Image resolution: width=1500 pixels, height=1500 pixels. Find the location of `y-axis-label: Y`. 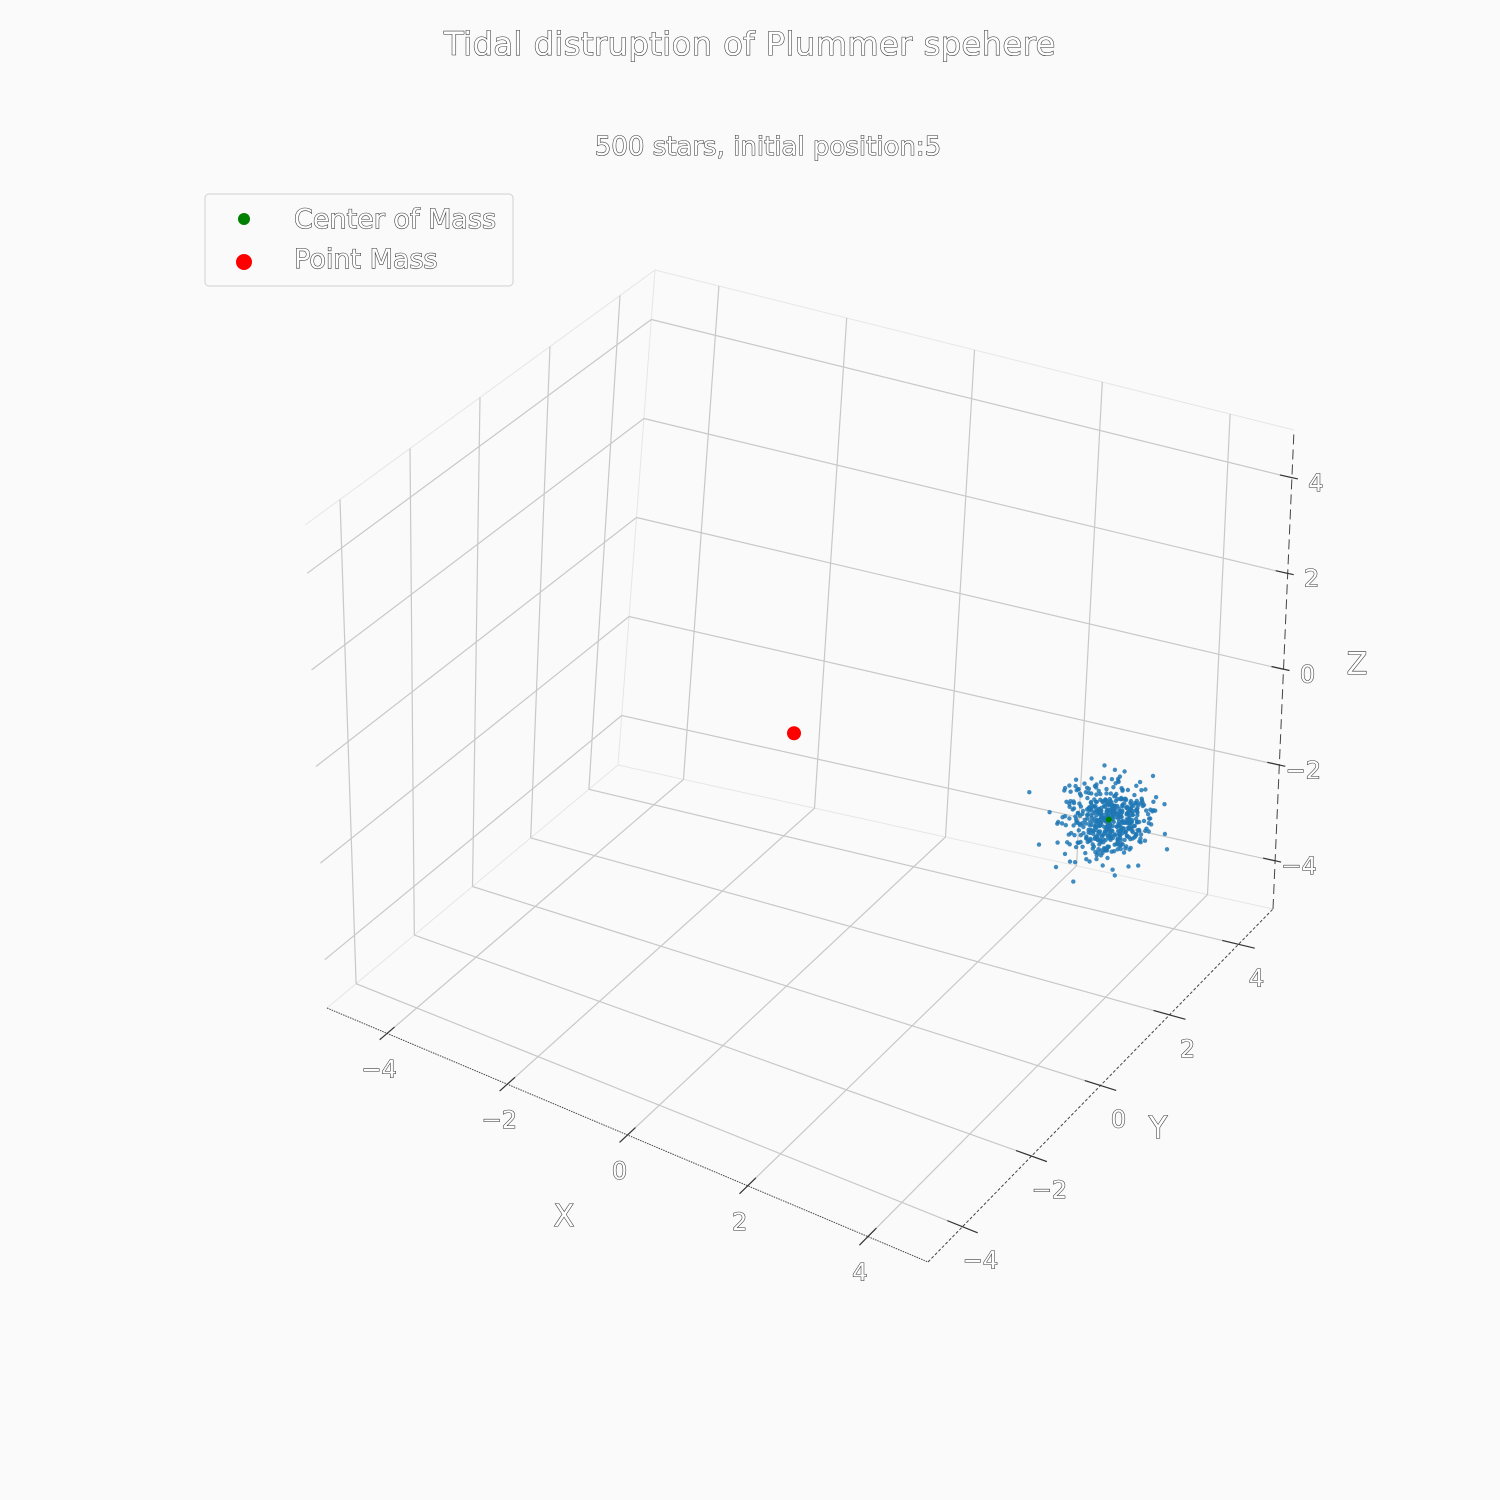

y-axis-label: Y is located at coordinates (1158, 1128).